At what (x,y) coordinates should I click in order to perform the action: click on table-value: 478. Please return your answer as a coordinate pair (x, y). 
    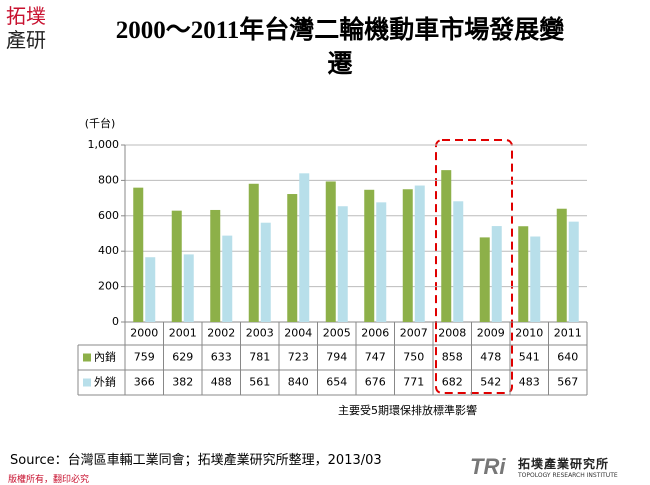
    Looking at the image, I should click on (490, 357).